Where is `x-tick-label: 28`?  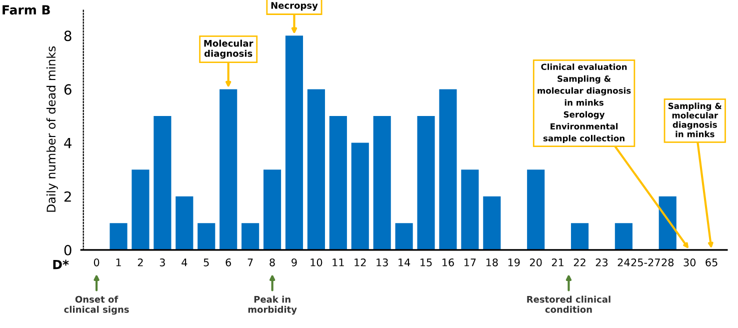 x-tick-label: 28 is located at coordinates (668, 262).